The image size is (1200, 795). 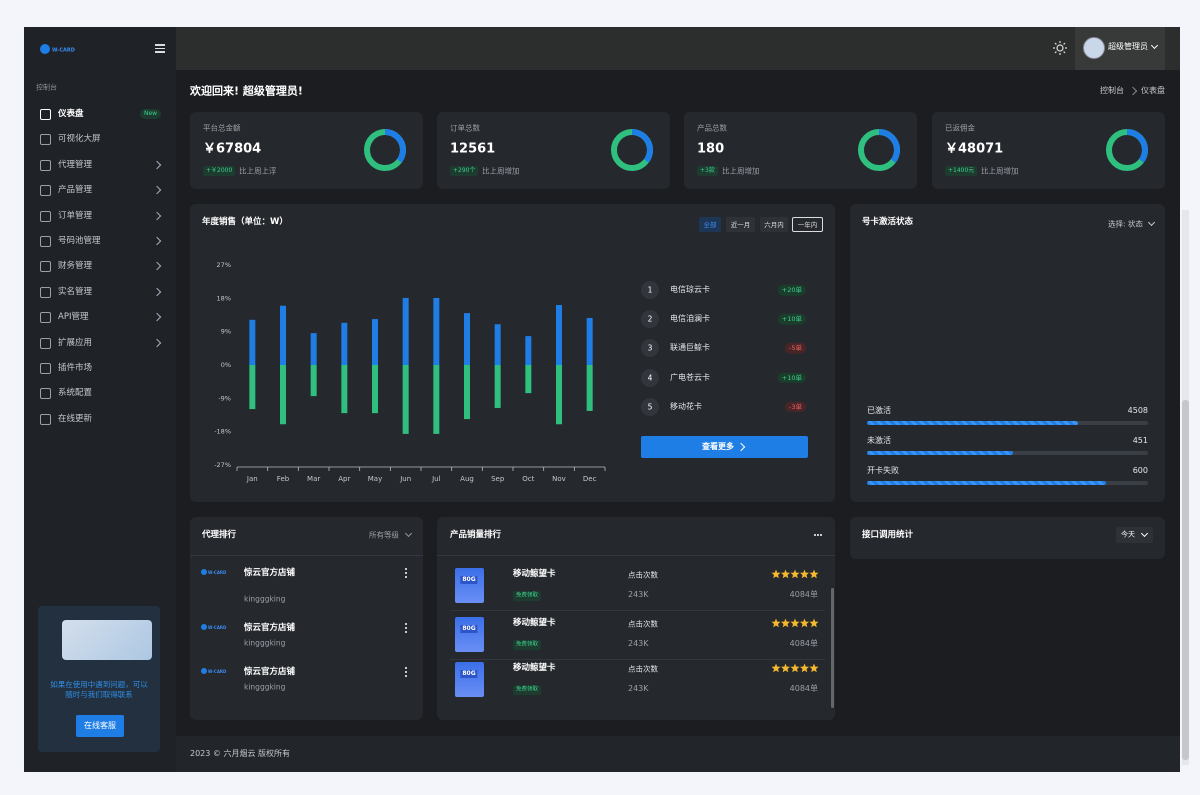 What do you see at coordinates (1128, 534) in the screenshot?
I see `api-filter: 今天` at bounding box center [1128, 534].